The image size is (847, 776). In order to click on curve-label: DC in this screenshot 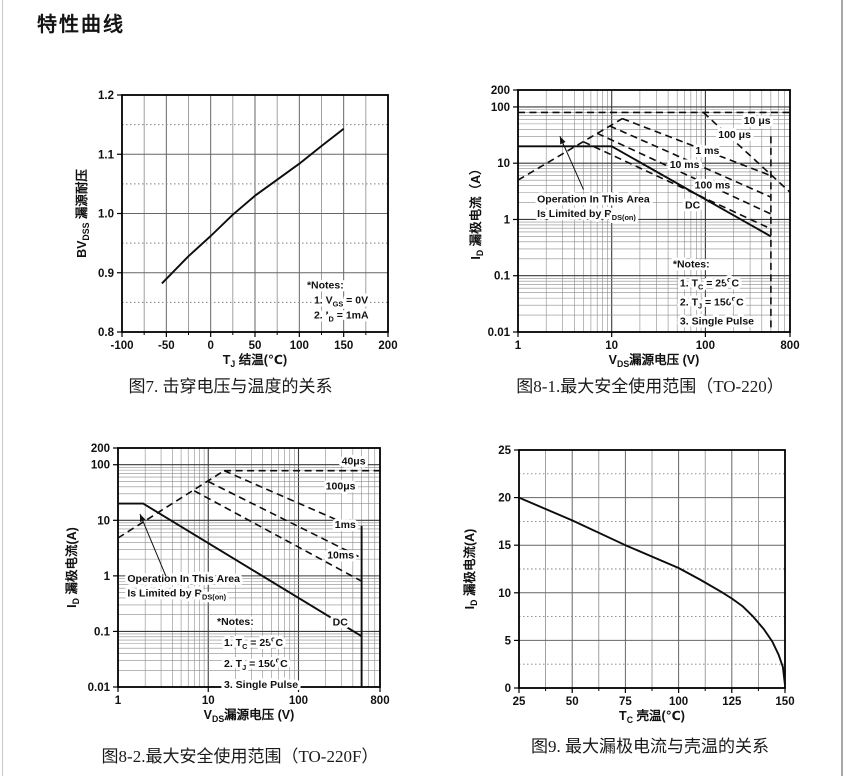, I will do `click(341, 623)`.